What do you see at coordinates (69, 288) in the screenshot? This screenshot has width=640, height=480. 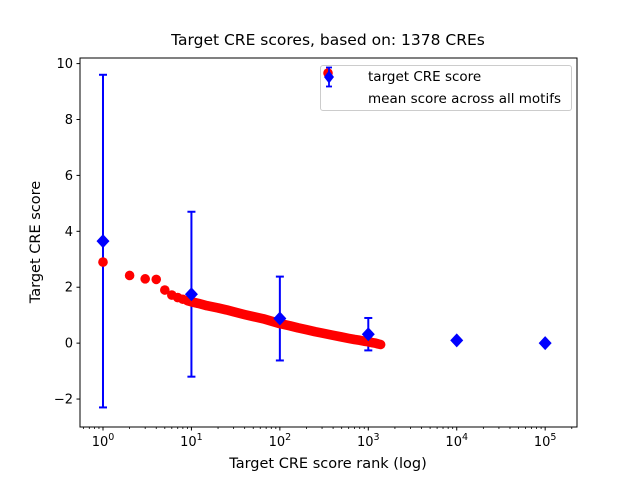 I see `y-tick-label: 2` at bounding box center [69, 288].